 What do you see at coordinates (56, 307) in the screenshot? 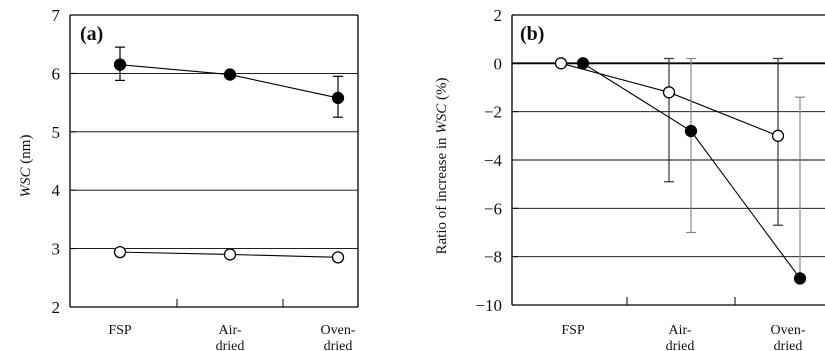
I see `a-y-tick-label: 2` at bounding box center [56, 307].